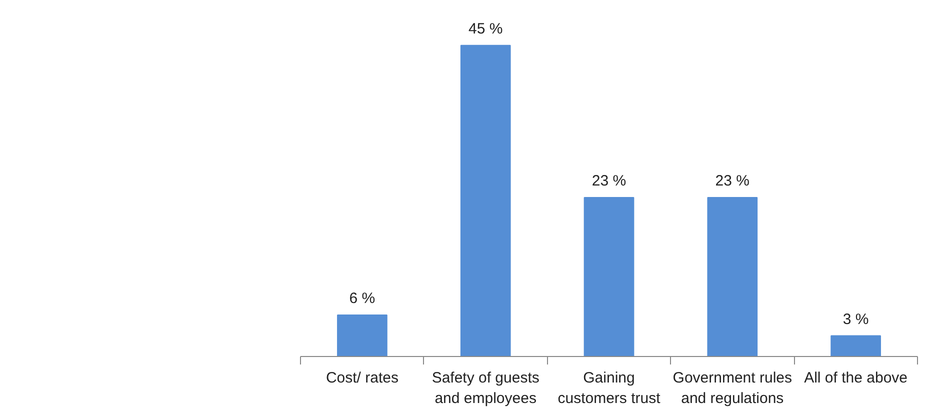  Describe the element at coordinates (362, 299) in the screenshot. I see `data-label: 6 %` at that location.